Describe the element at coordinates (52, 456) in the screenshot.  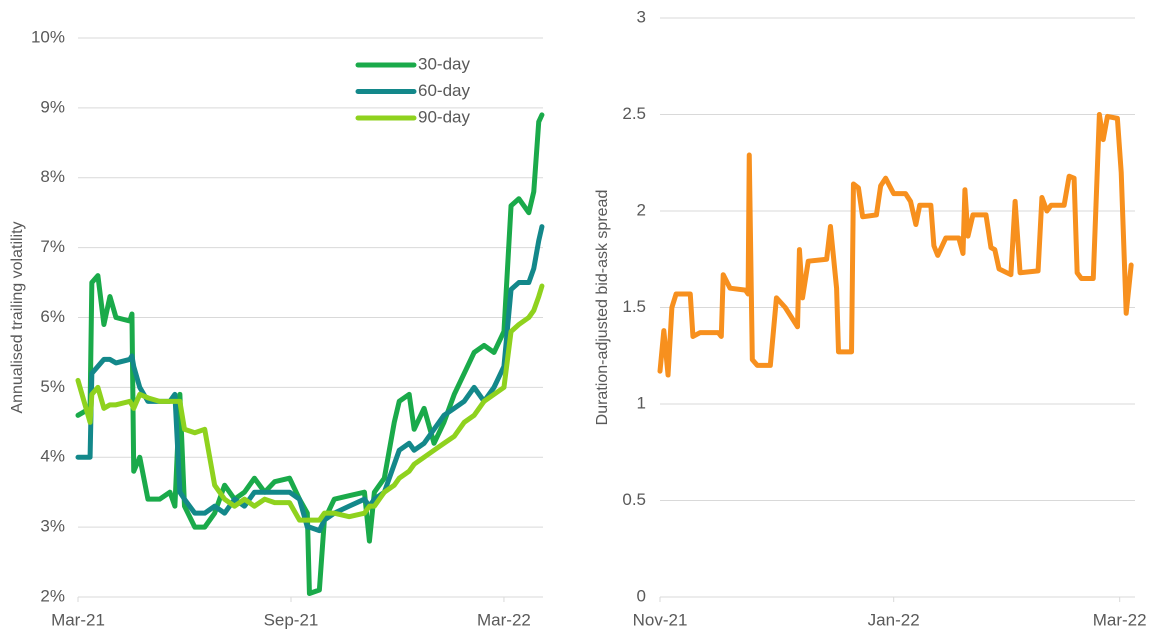
I see `y-tick-label: 4%` at that location.